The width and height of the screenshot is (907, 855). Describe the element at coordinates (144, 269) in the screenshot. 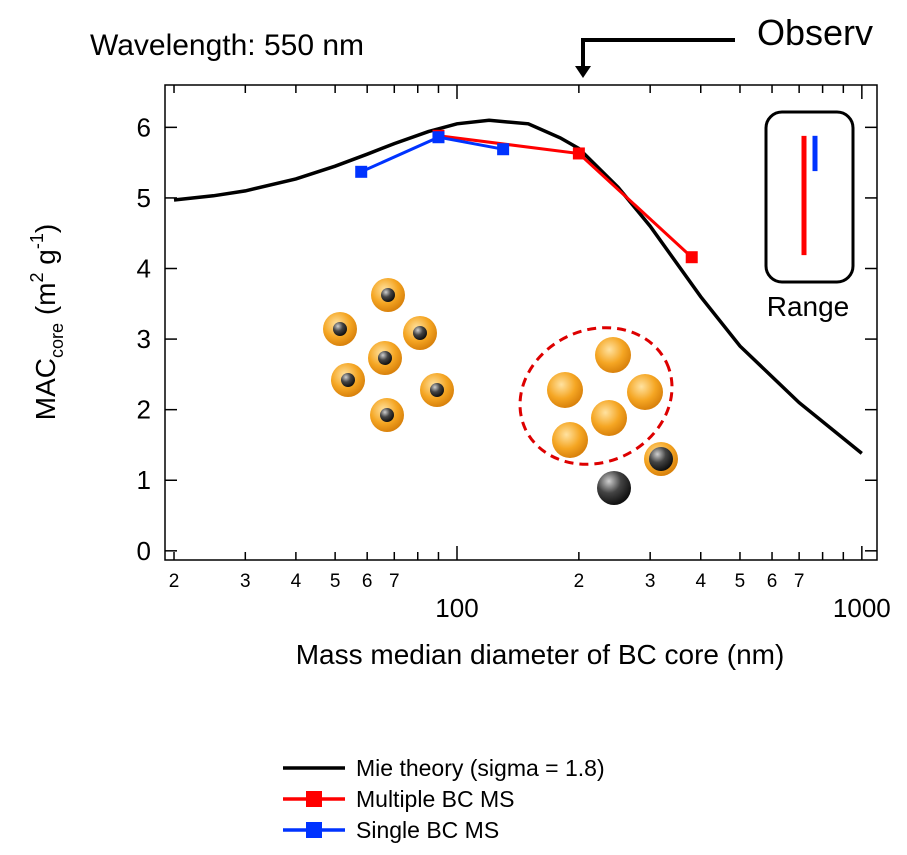

I see `y-tick-label: 4` at that location.